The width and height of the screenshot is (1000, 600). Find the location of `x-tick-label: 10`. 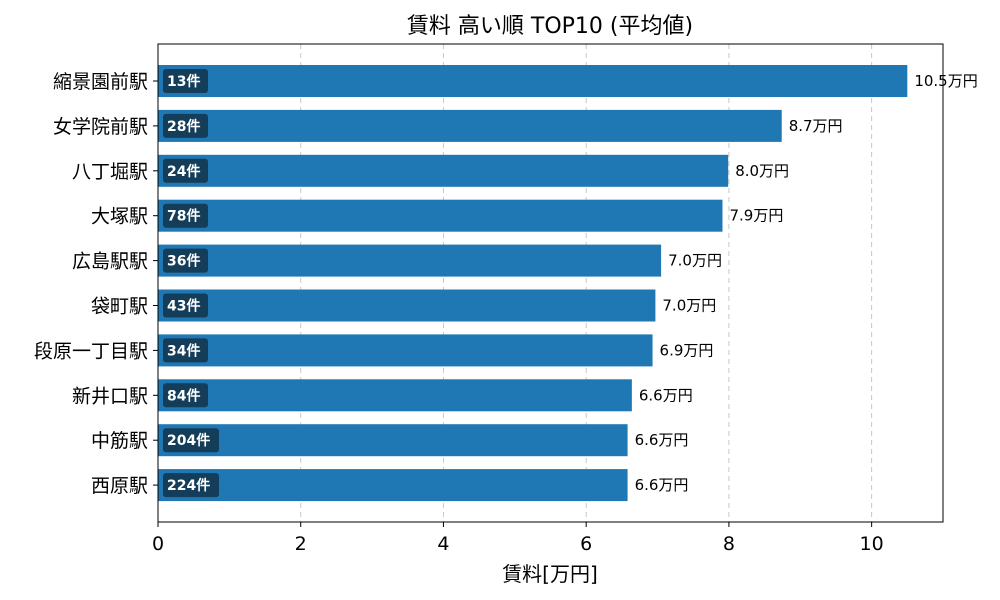

x-tick-label: 10 is located at coordinates (872, 544).